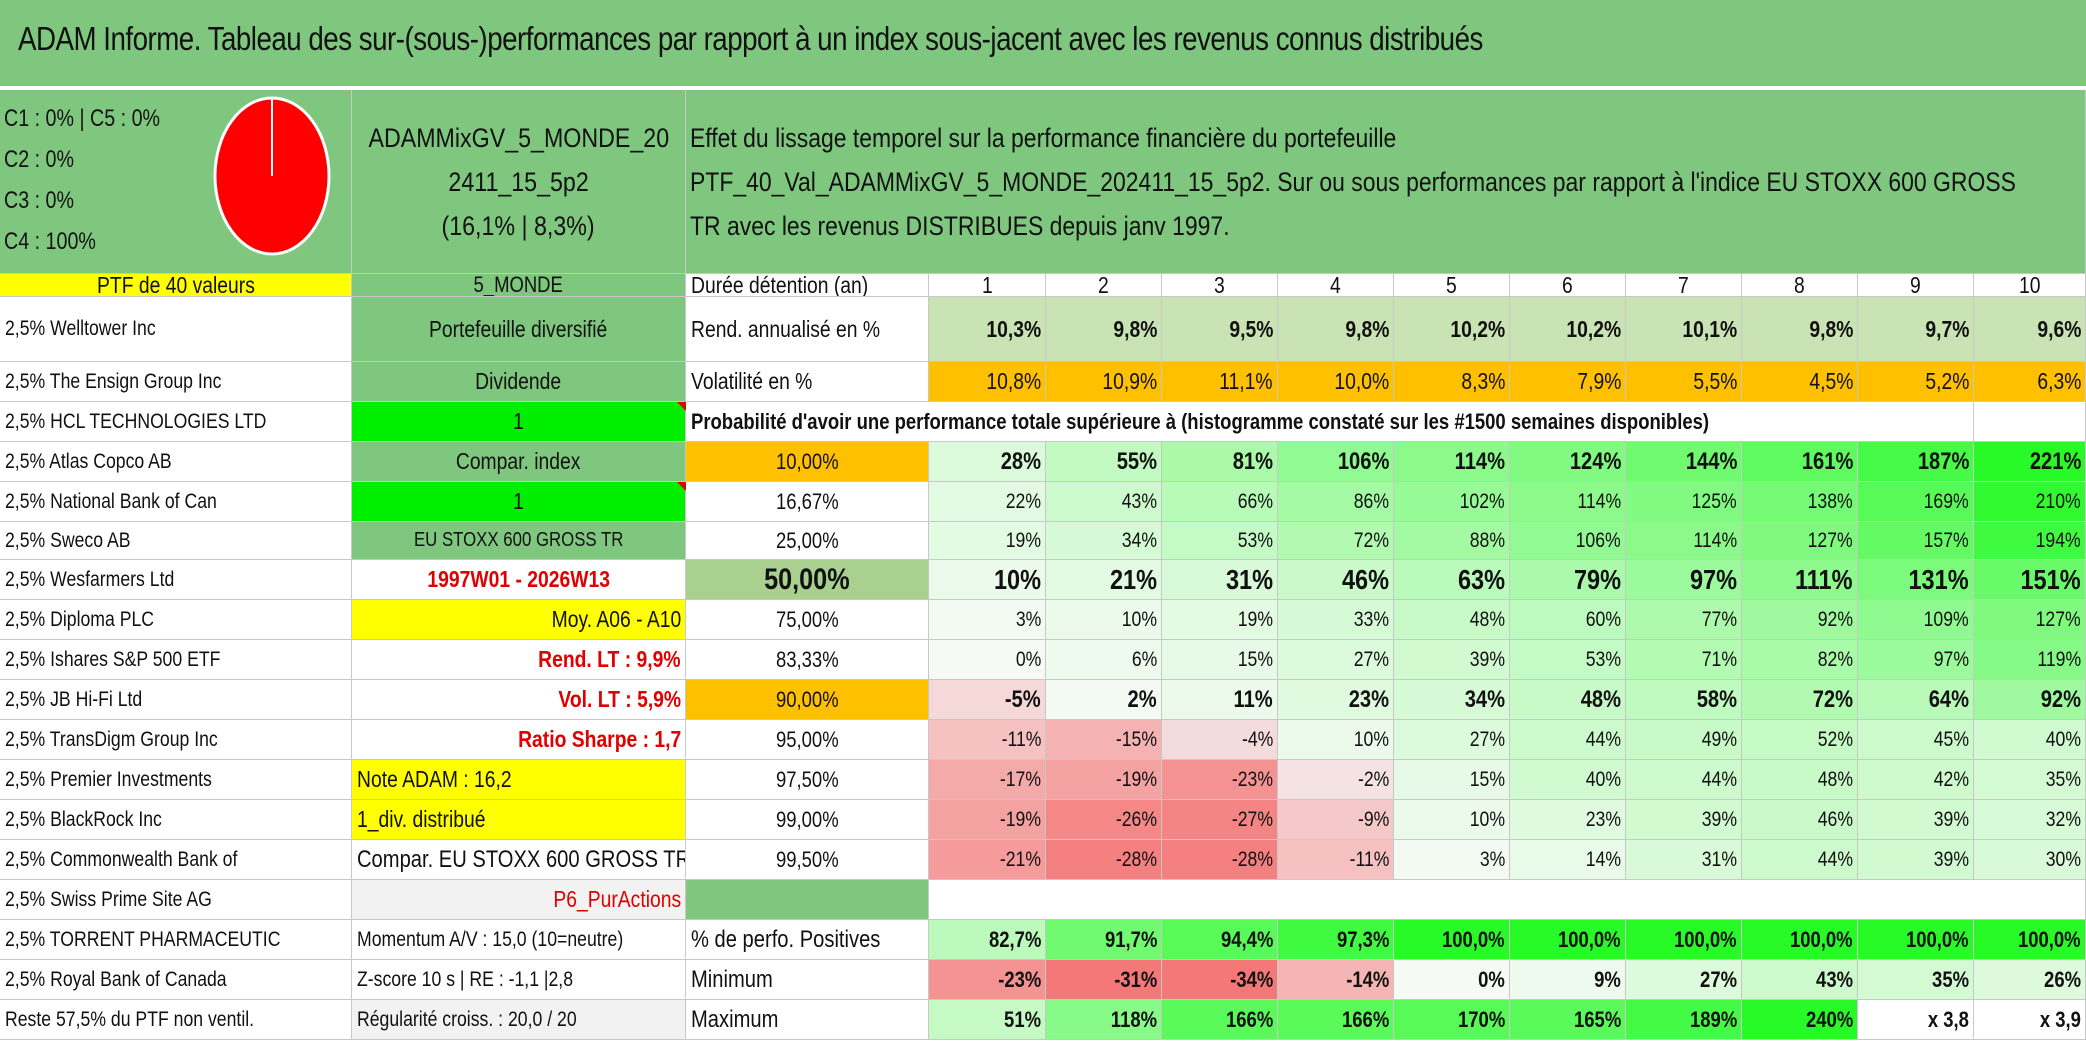 The image size is (2086, 1044). What do you see at coordinates (1684, 860) in the screenshot?
I see `quantile-value: 31%` at bounding box center [1684, 860].